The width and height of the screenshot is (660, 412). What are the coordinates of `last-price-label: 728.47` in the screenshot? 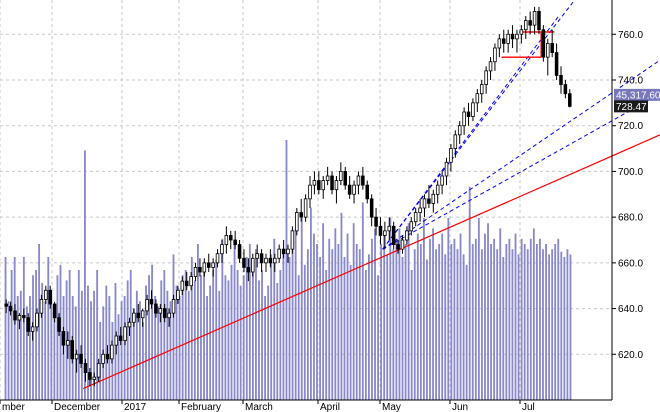 It's located at (631, 107).